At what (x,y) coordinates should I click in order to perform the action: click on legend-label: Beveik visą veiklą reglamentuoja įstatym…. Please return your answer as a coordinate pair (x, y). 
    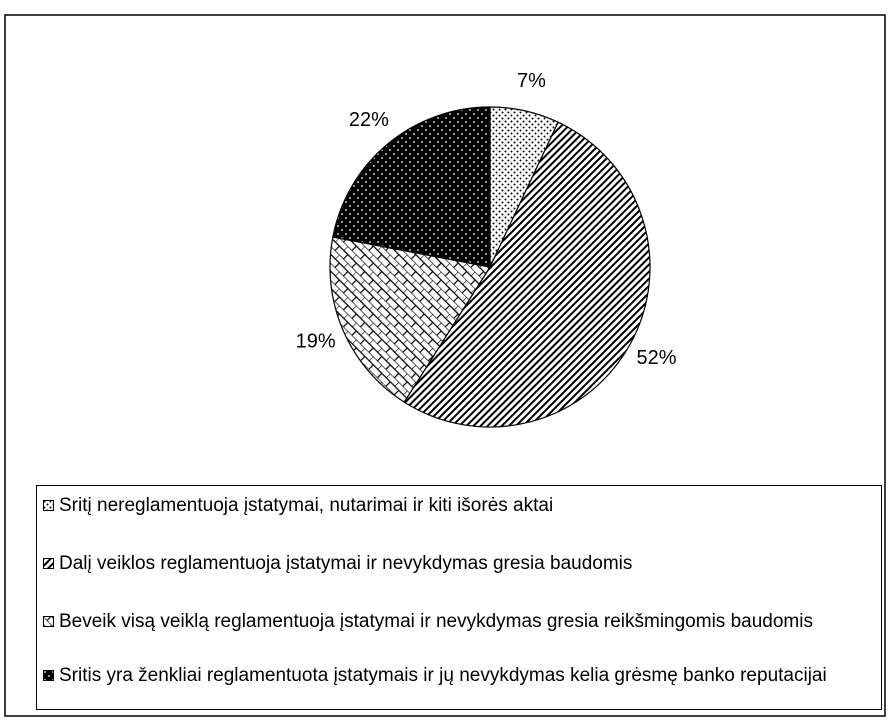
    Looking at the image, I should click on (436, 621).